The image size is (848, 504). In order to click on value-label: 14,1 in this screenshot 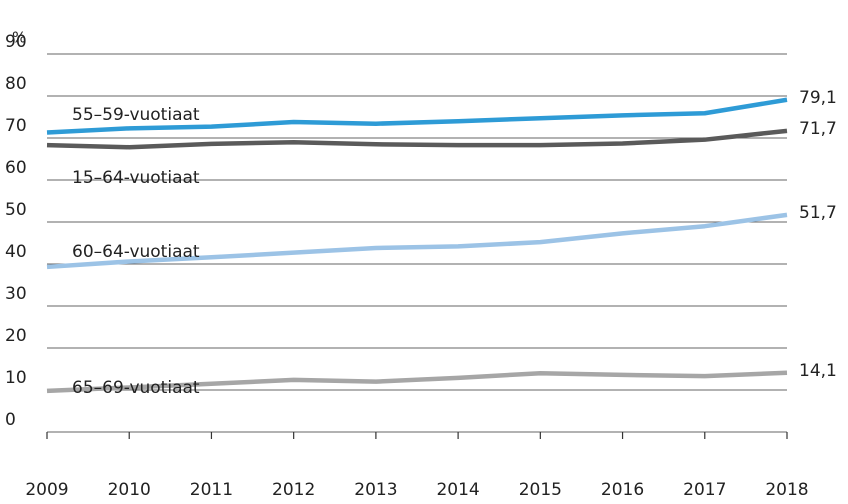, I will do `click(818, 371)`.